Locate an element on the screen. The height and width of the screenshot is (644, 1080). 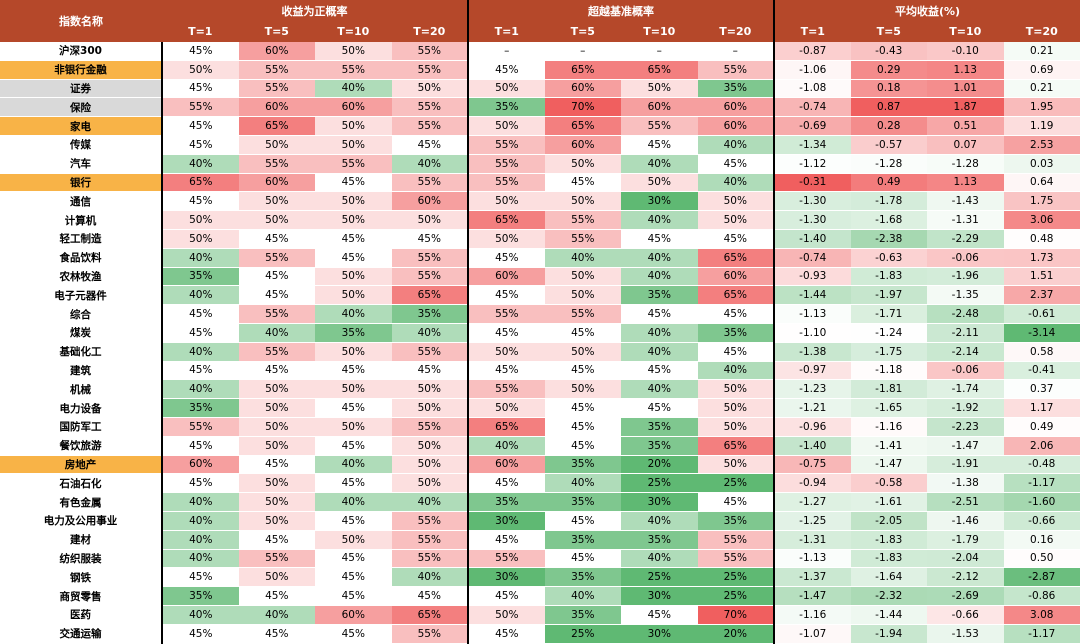
value-cell: -1.92 is located at coordinates (965, 408).